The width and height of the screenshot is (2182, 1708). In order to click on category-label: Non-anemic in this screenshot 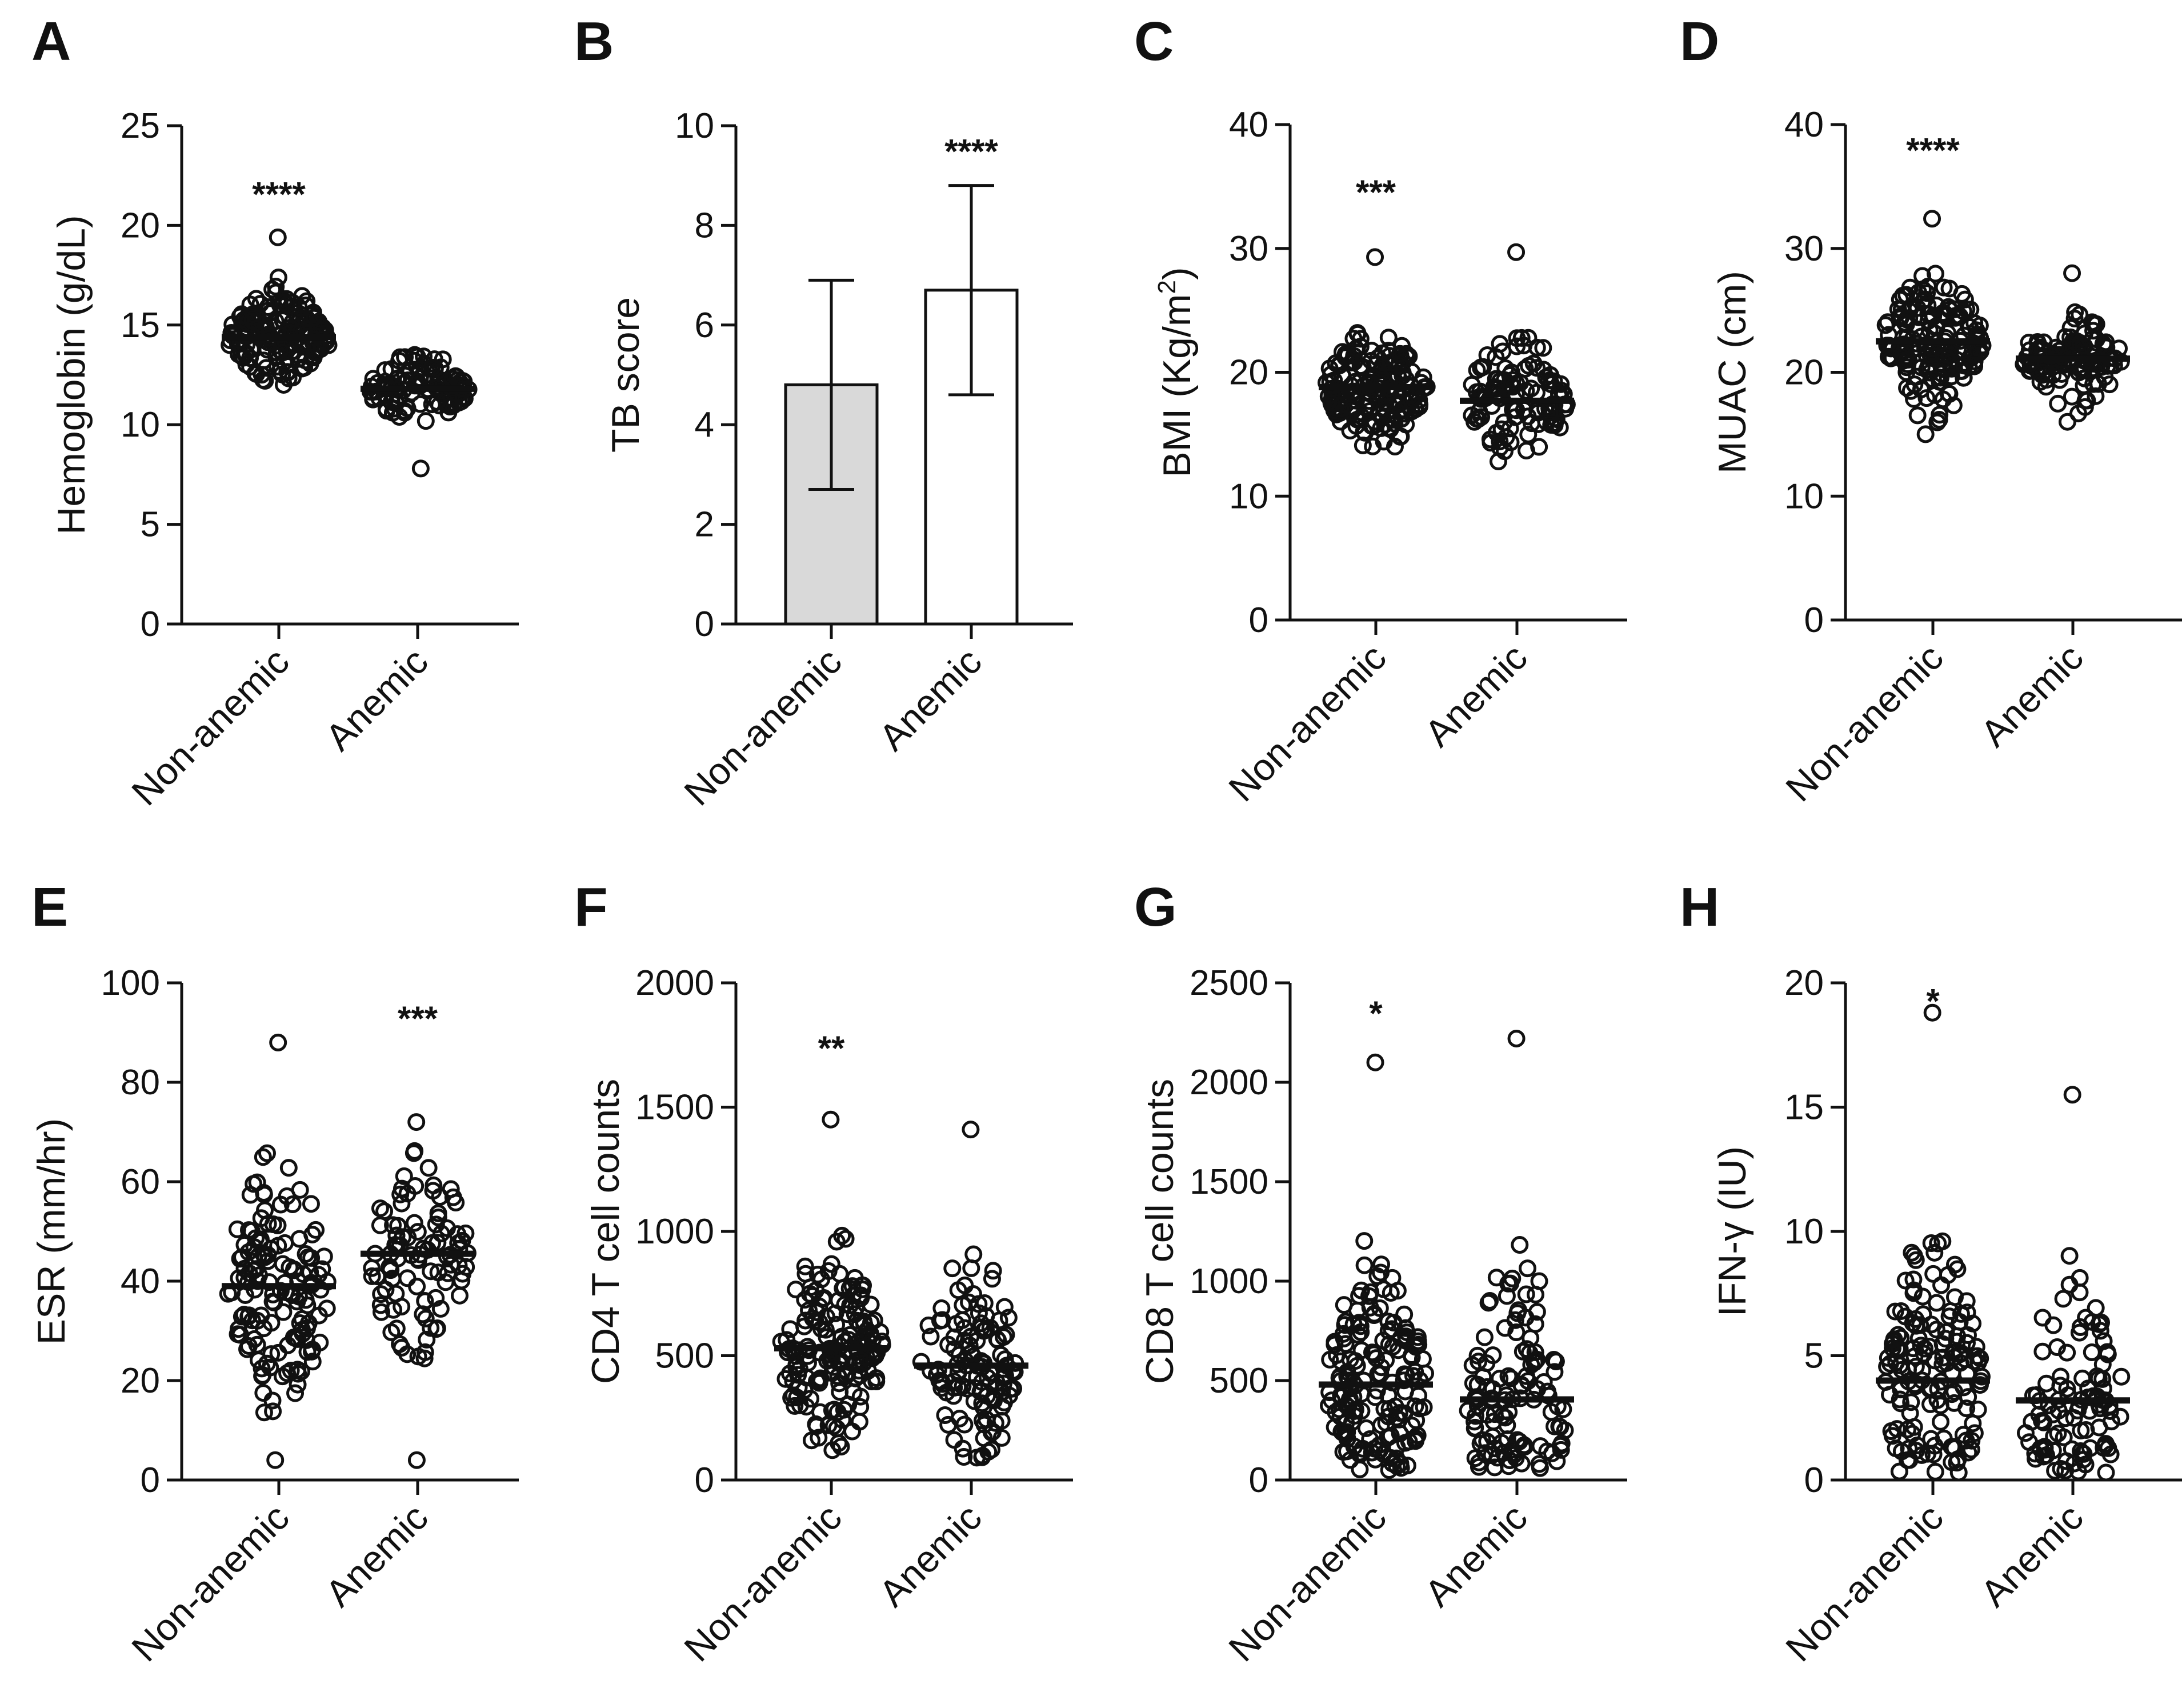, I will do `click(1864, 723)`.